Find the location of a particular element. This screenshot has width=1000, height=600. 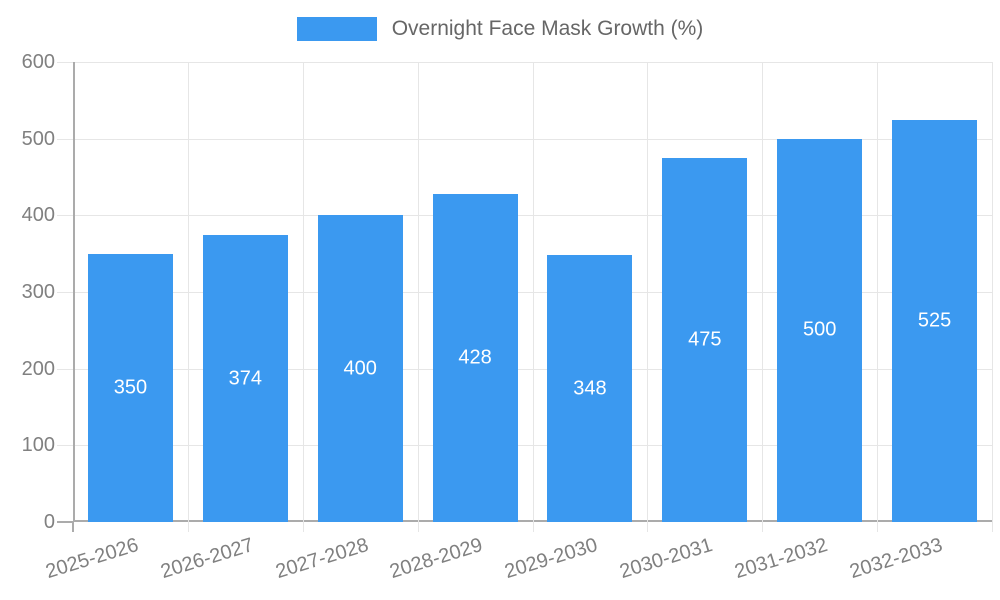

x-axis-tick-label: 2030-2031 is located at coordinates (666, 559).